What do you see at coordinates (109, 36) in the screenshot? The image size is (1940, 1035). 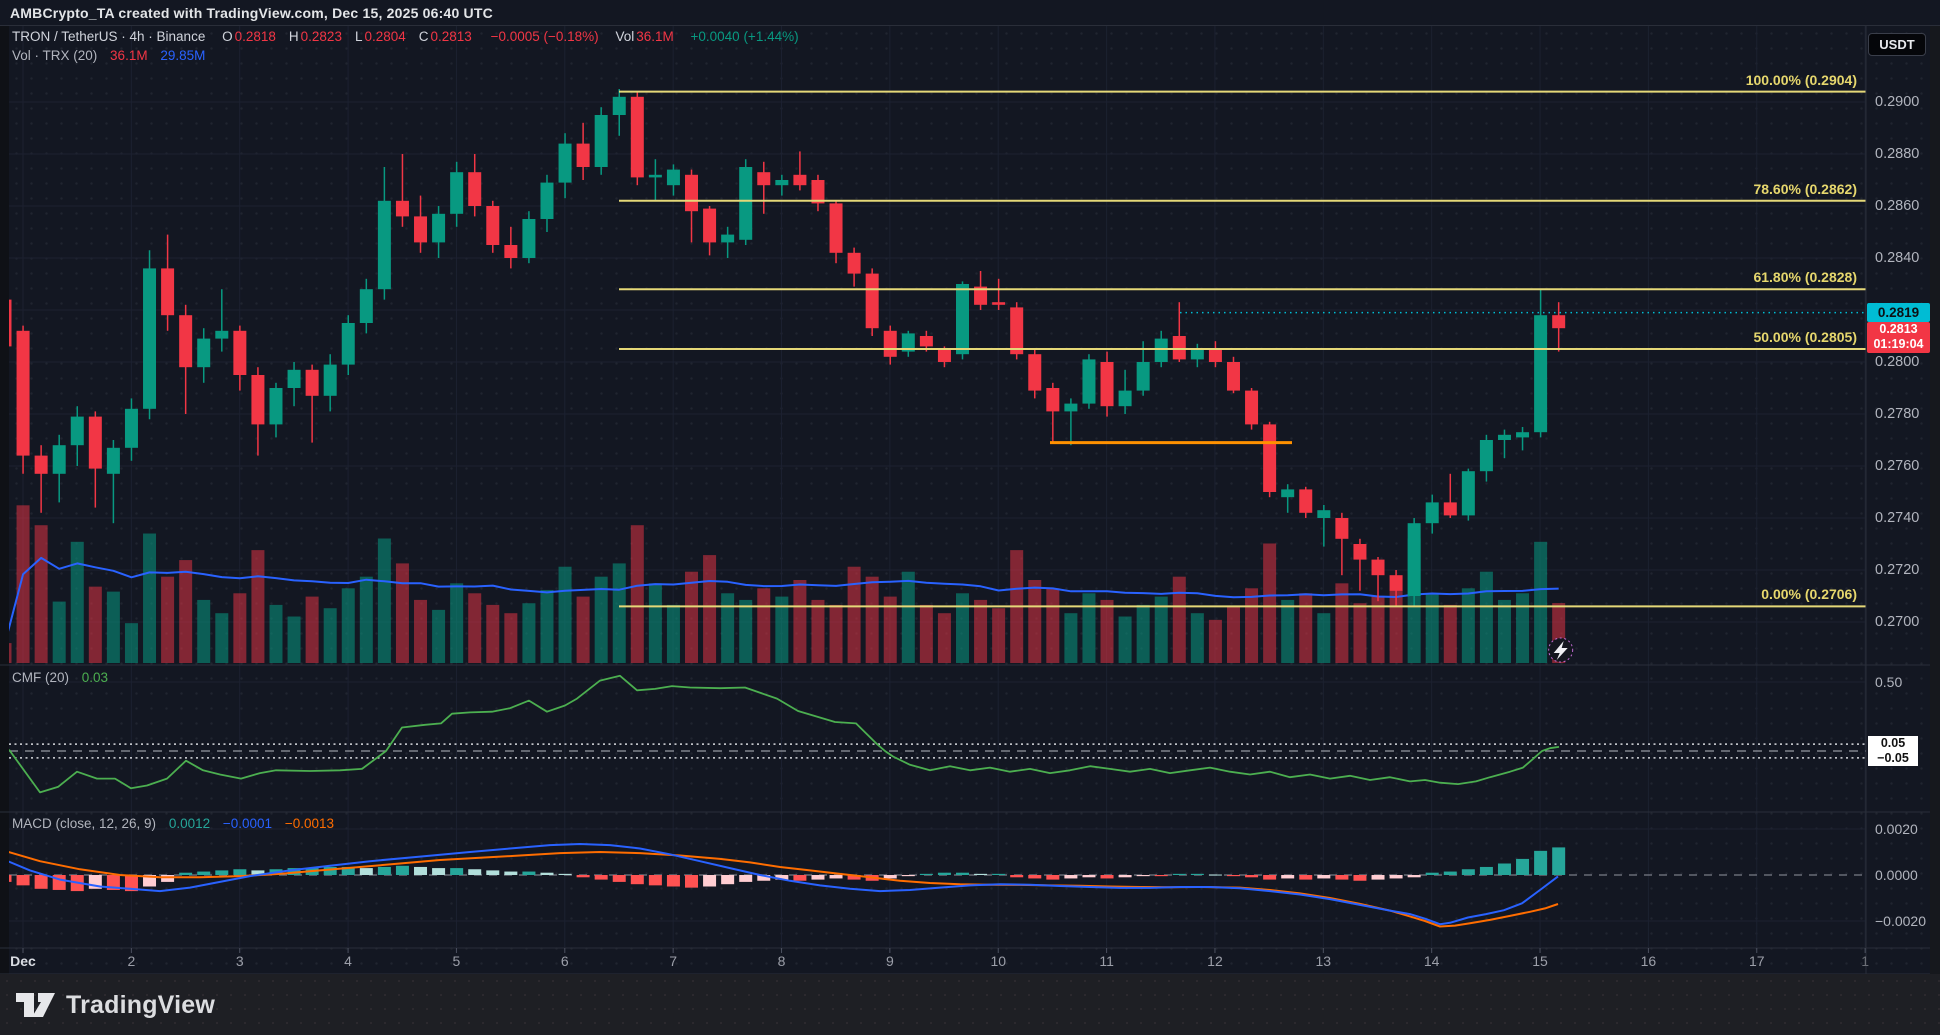 I see `symbol-title: TRON / TetherUS · 4h · Binance` at bounding box center [109, 36].